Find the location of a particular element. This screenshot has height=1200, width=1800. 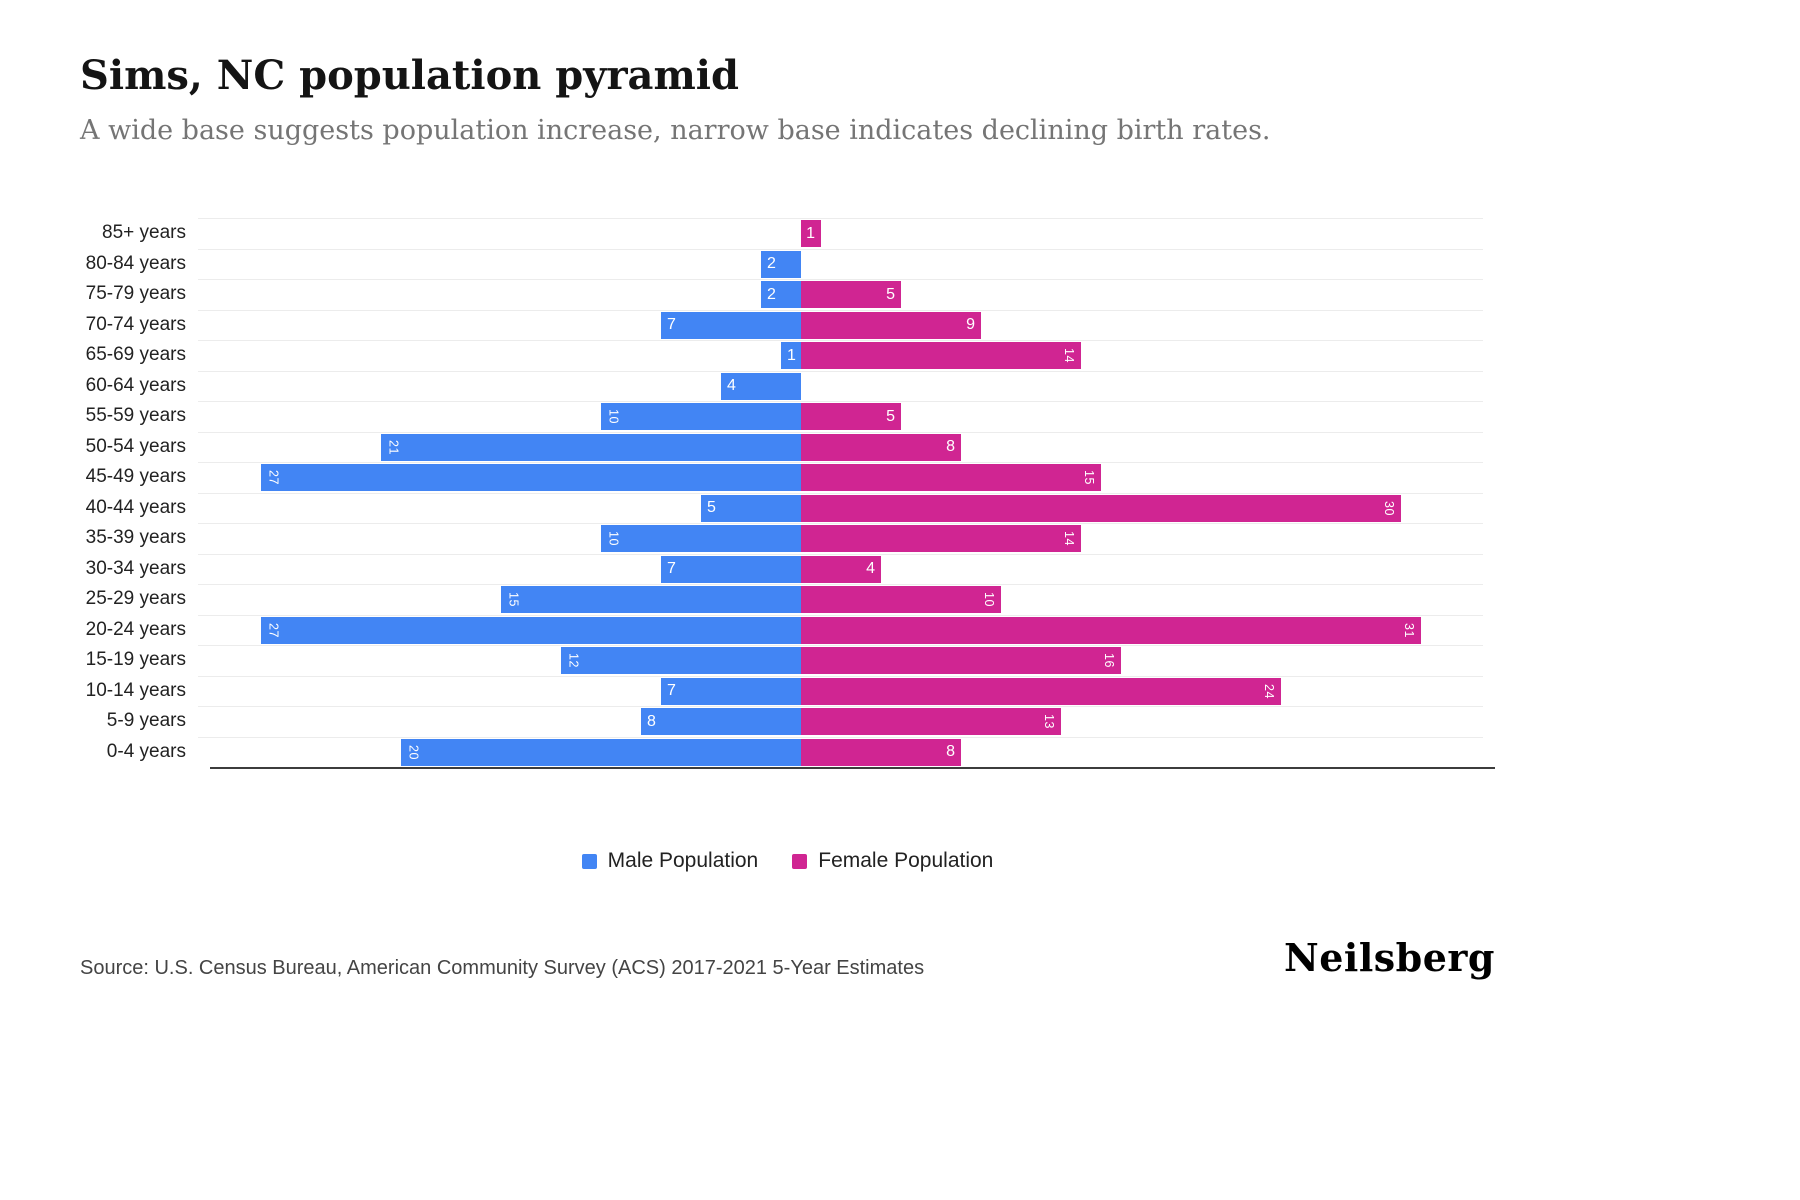

age-group-label: 0-4 years is located at coordinates (146, 751).